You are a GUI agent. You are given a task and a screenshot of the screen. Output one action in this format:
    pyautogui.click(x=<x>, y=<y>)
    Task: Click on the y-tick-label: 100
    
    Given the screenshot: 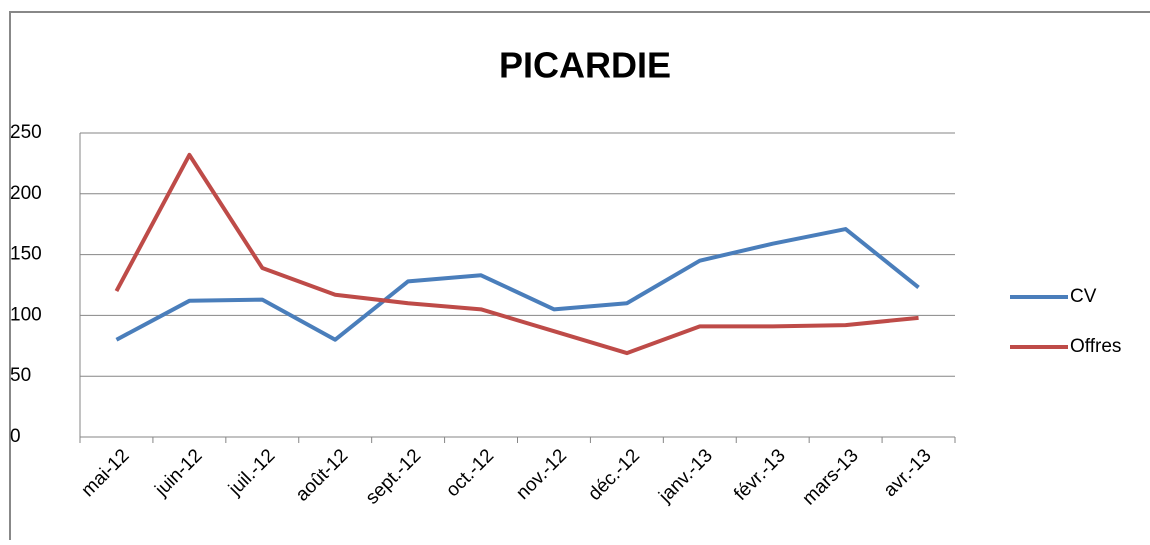 What is the action you would take?
    pyautogui.click(x=26, y=314)
    